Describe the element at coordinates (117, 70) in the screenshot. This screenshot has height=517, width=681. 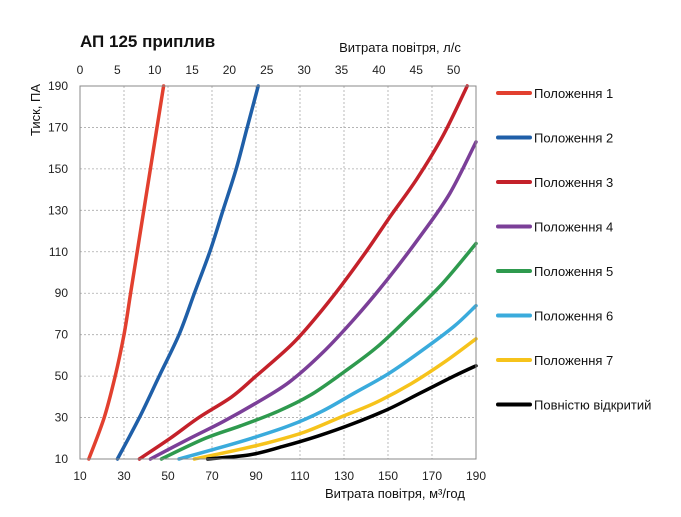
I see `x2-tick-label: 5` at that location.